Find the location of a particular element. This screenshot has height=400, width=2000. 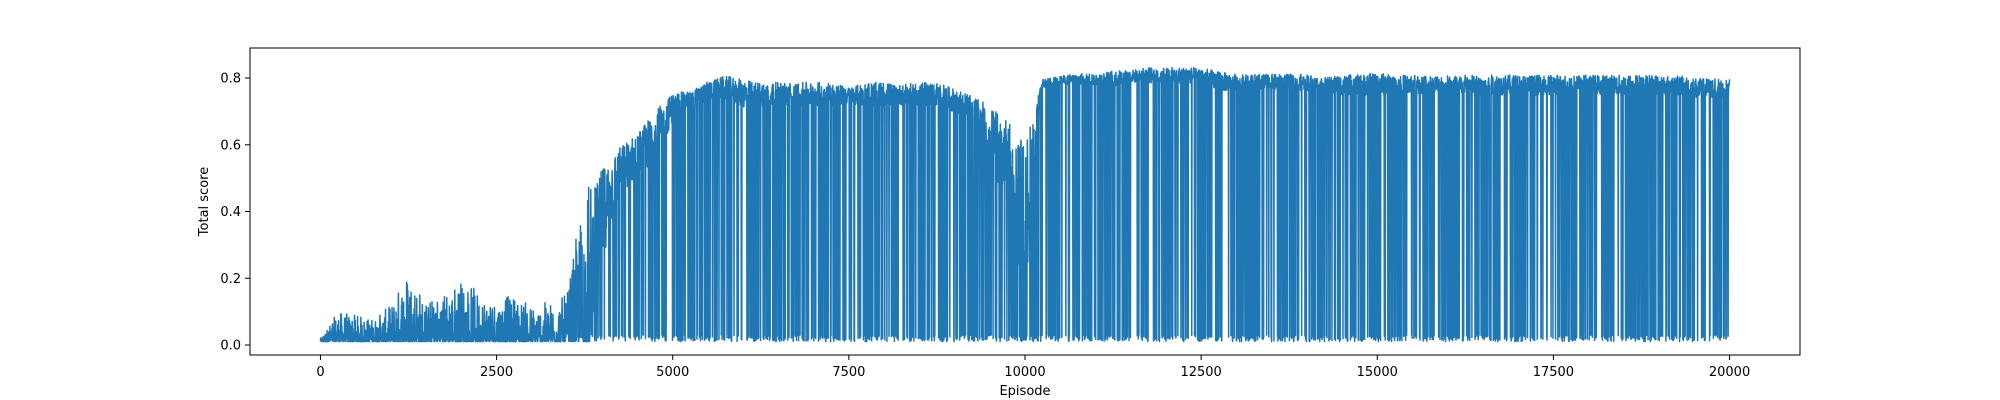

x-axis: 0 2500 5000 7500 10000 12500 15000 17500 20000 is located at coordinates (1033, 367).